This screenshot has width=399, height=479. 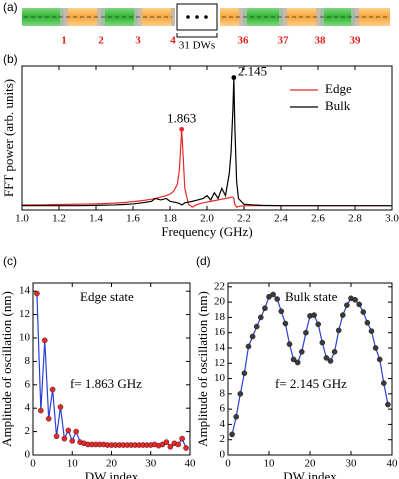 I want to click on x-tick-label: 2.2, so click(x=244, y=219).